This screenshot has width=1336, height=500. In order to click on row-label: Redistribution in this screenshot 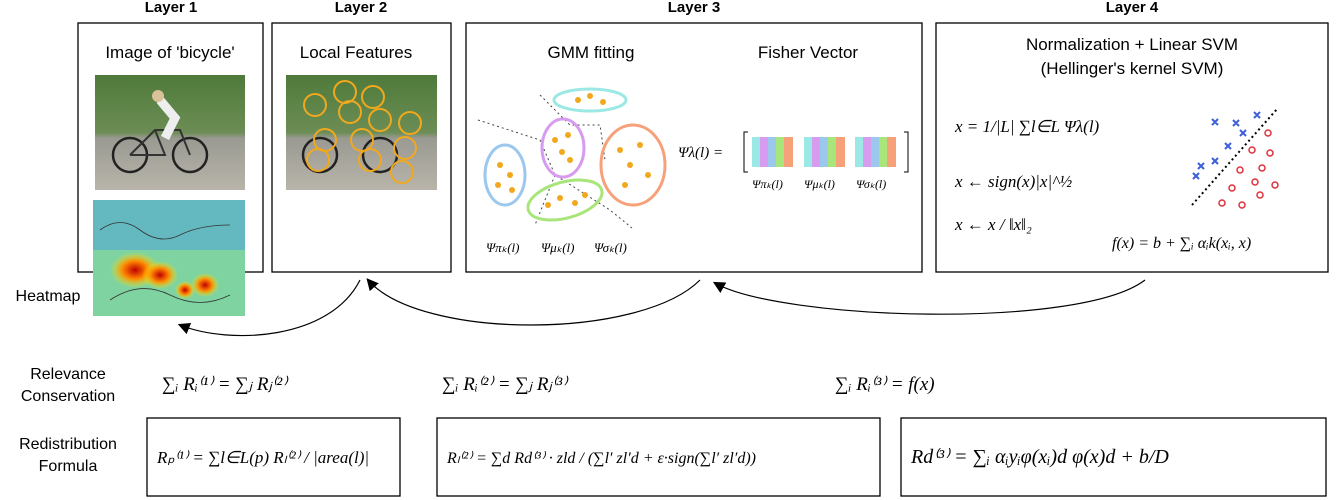, I will do `click(68, 444)`.